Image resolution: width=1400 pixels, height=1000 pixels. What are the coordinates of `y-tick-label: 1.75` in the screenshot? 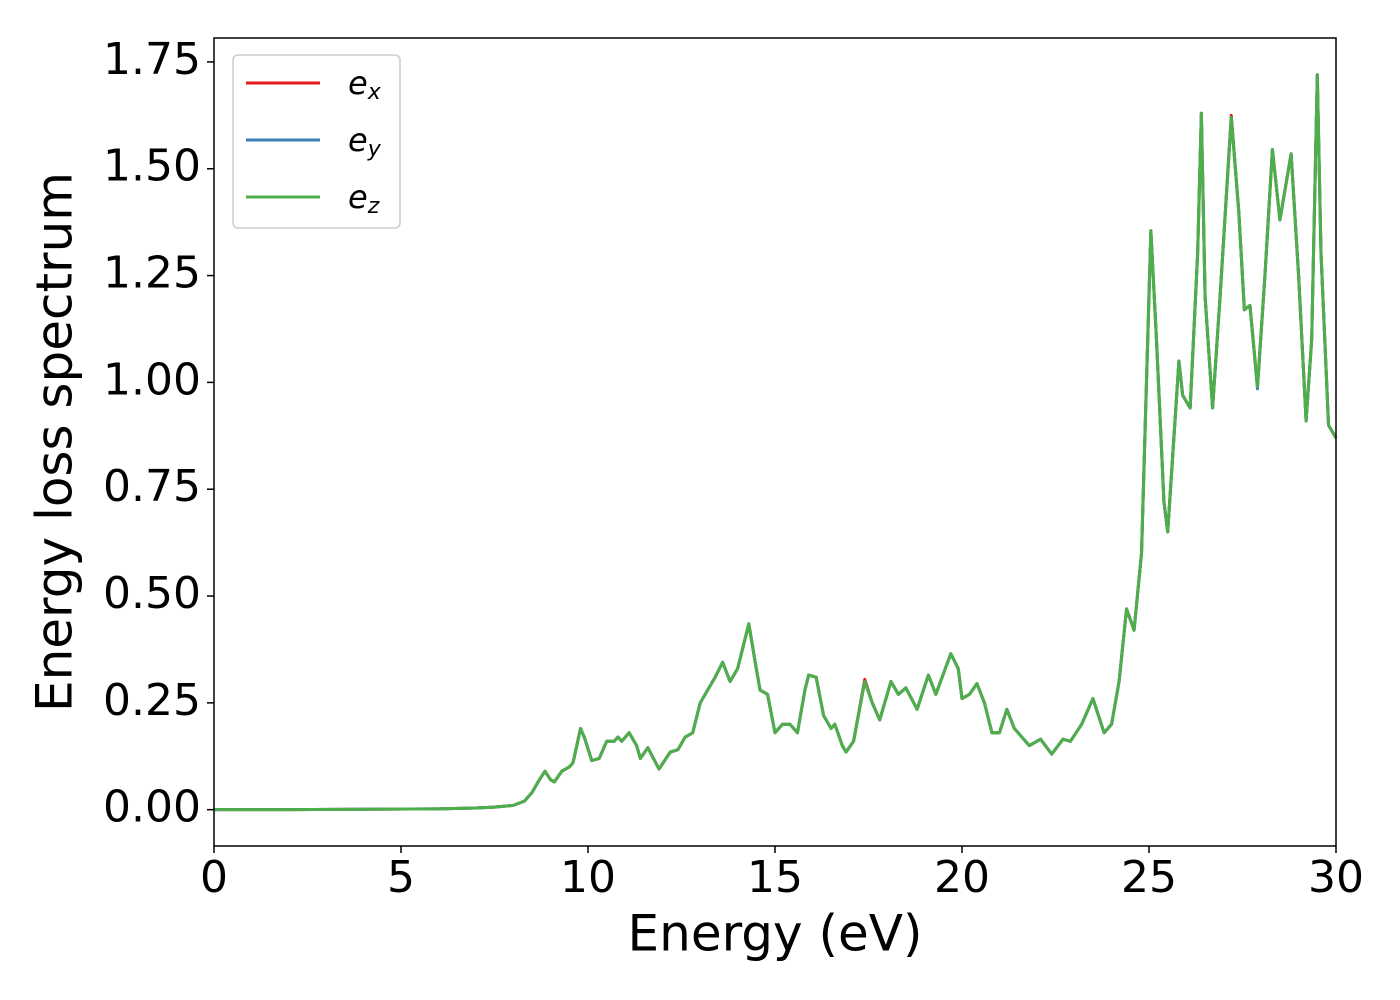 It's located at (152, 59).